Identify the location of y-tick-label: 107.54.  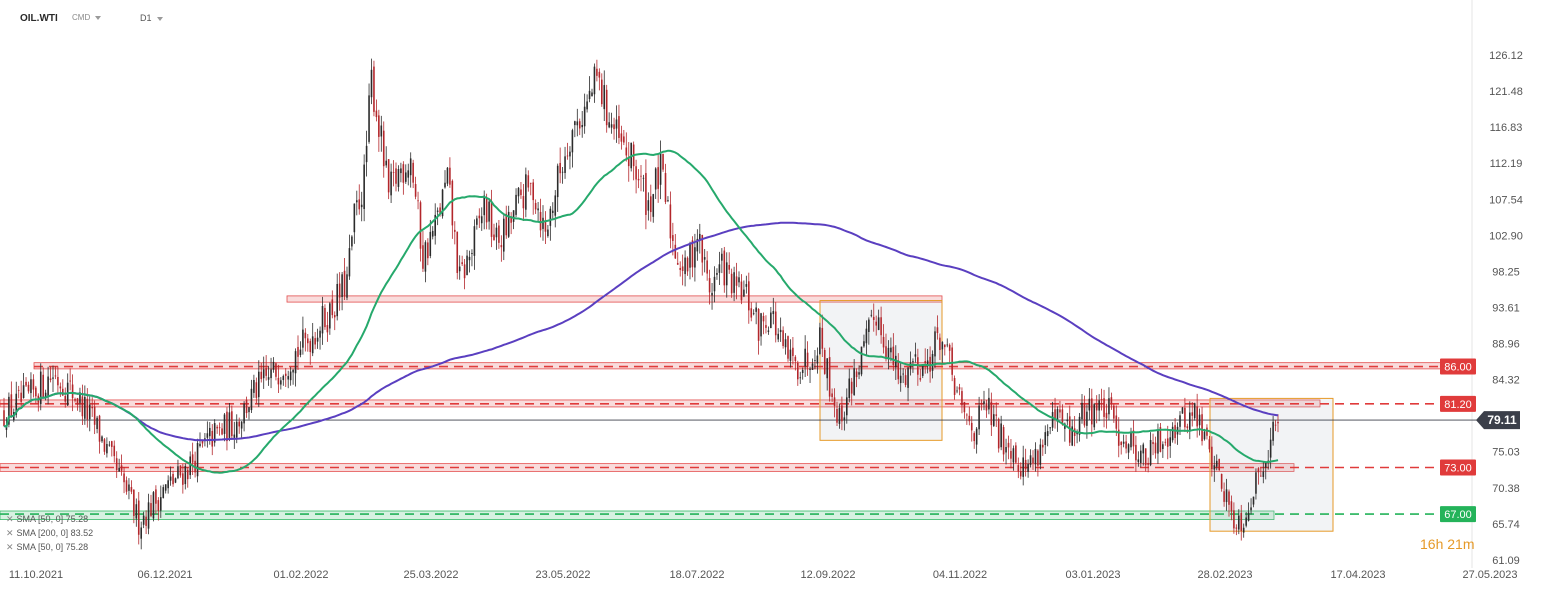
(1506, 200).